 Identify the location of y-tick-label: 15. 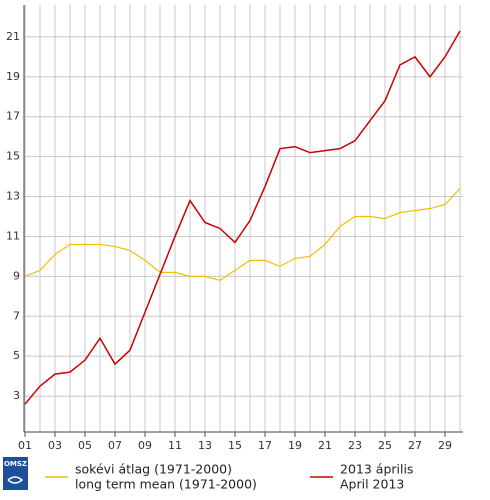
(13, 156).